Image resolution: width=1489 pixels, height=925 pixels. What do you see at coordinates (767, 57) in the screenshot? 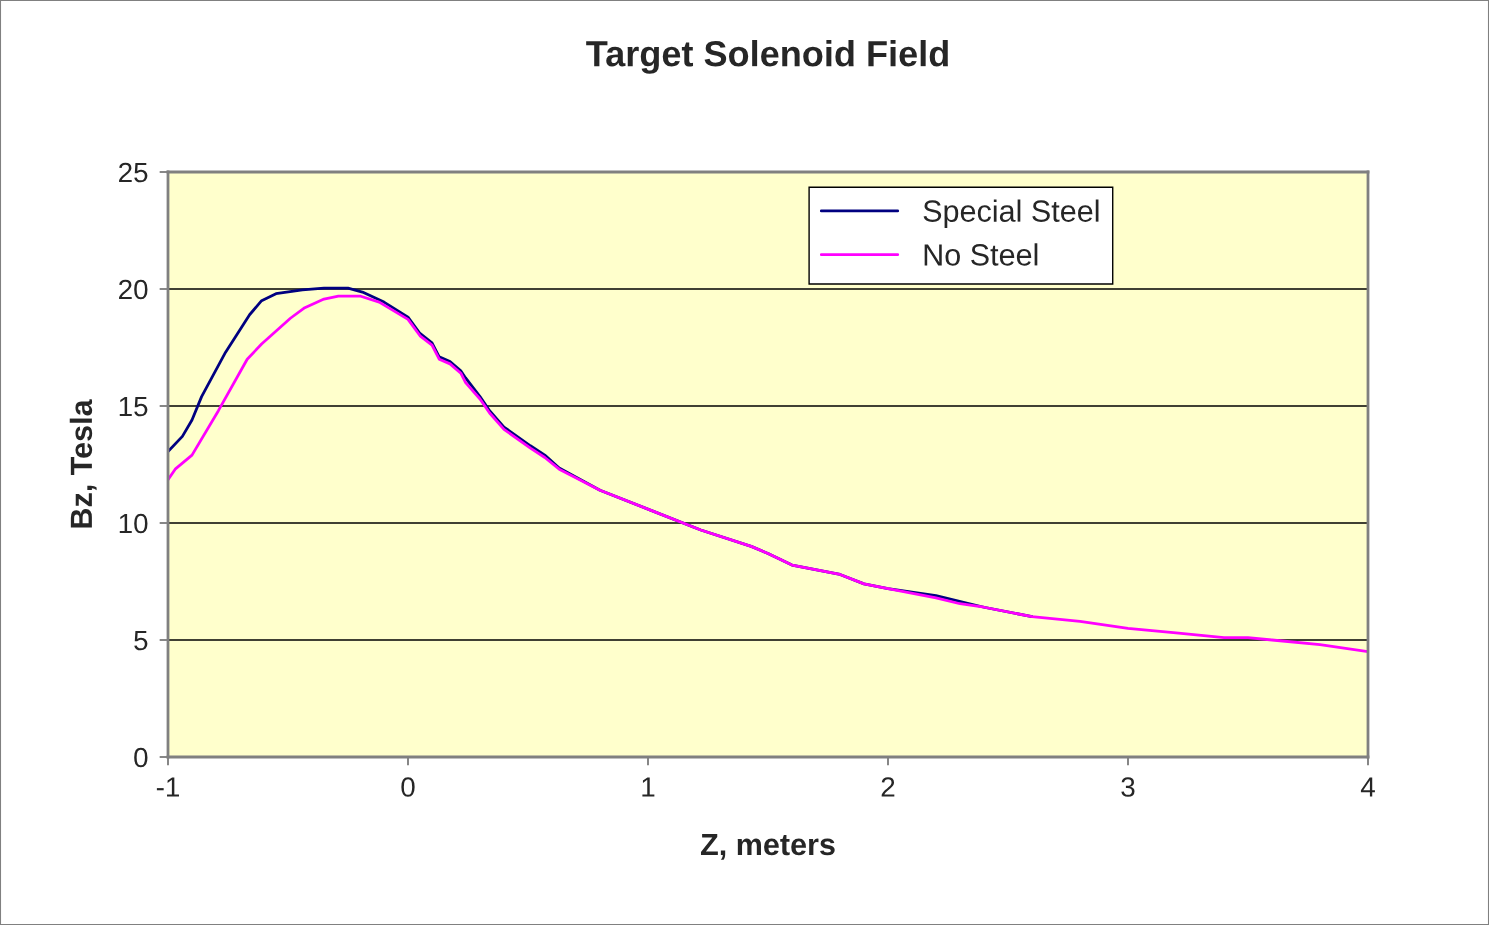
I see `chart-title: Target Solenoid Field` at bounding box center [767, 57].